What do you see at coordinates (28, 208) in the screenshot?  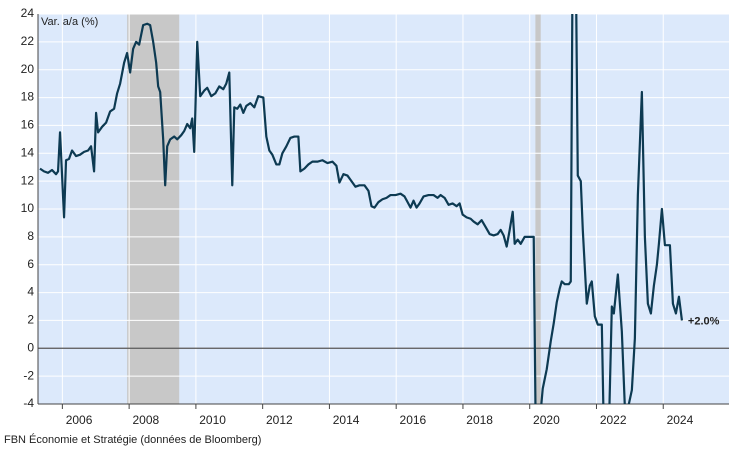 I see `y-tick-label: 10` at bounding box center [28, 208].